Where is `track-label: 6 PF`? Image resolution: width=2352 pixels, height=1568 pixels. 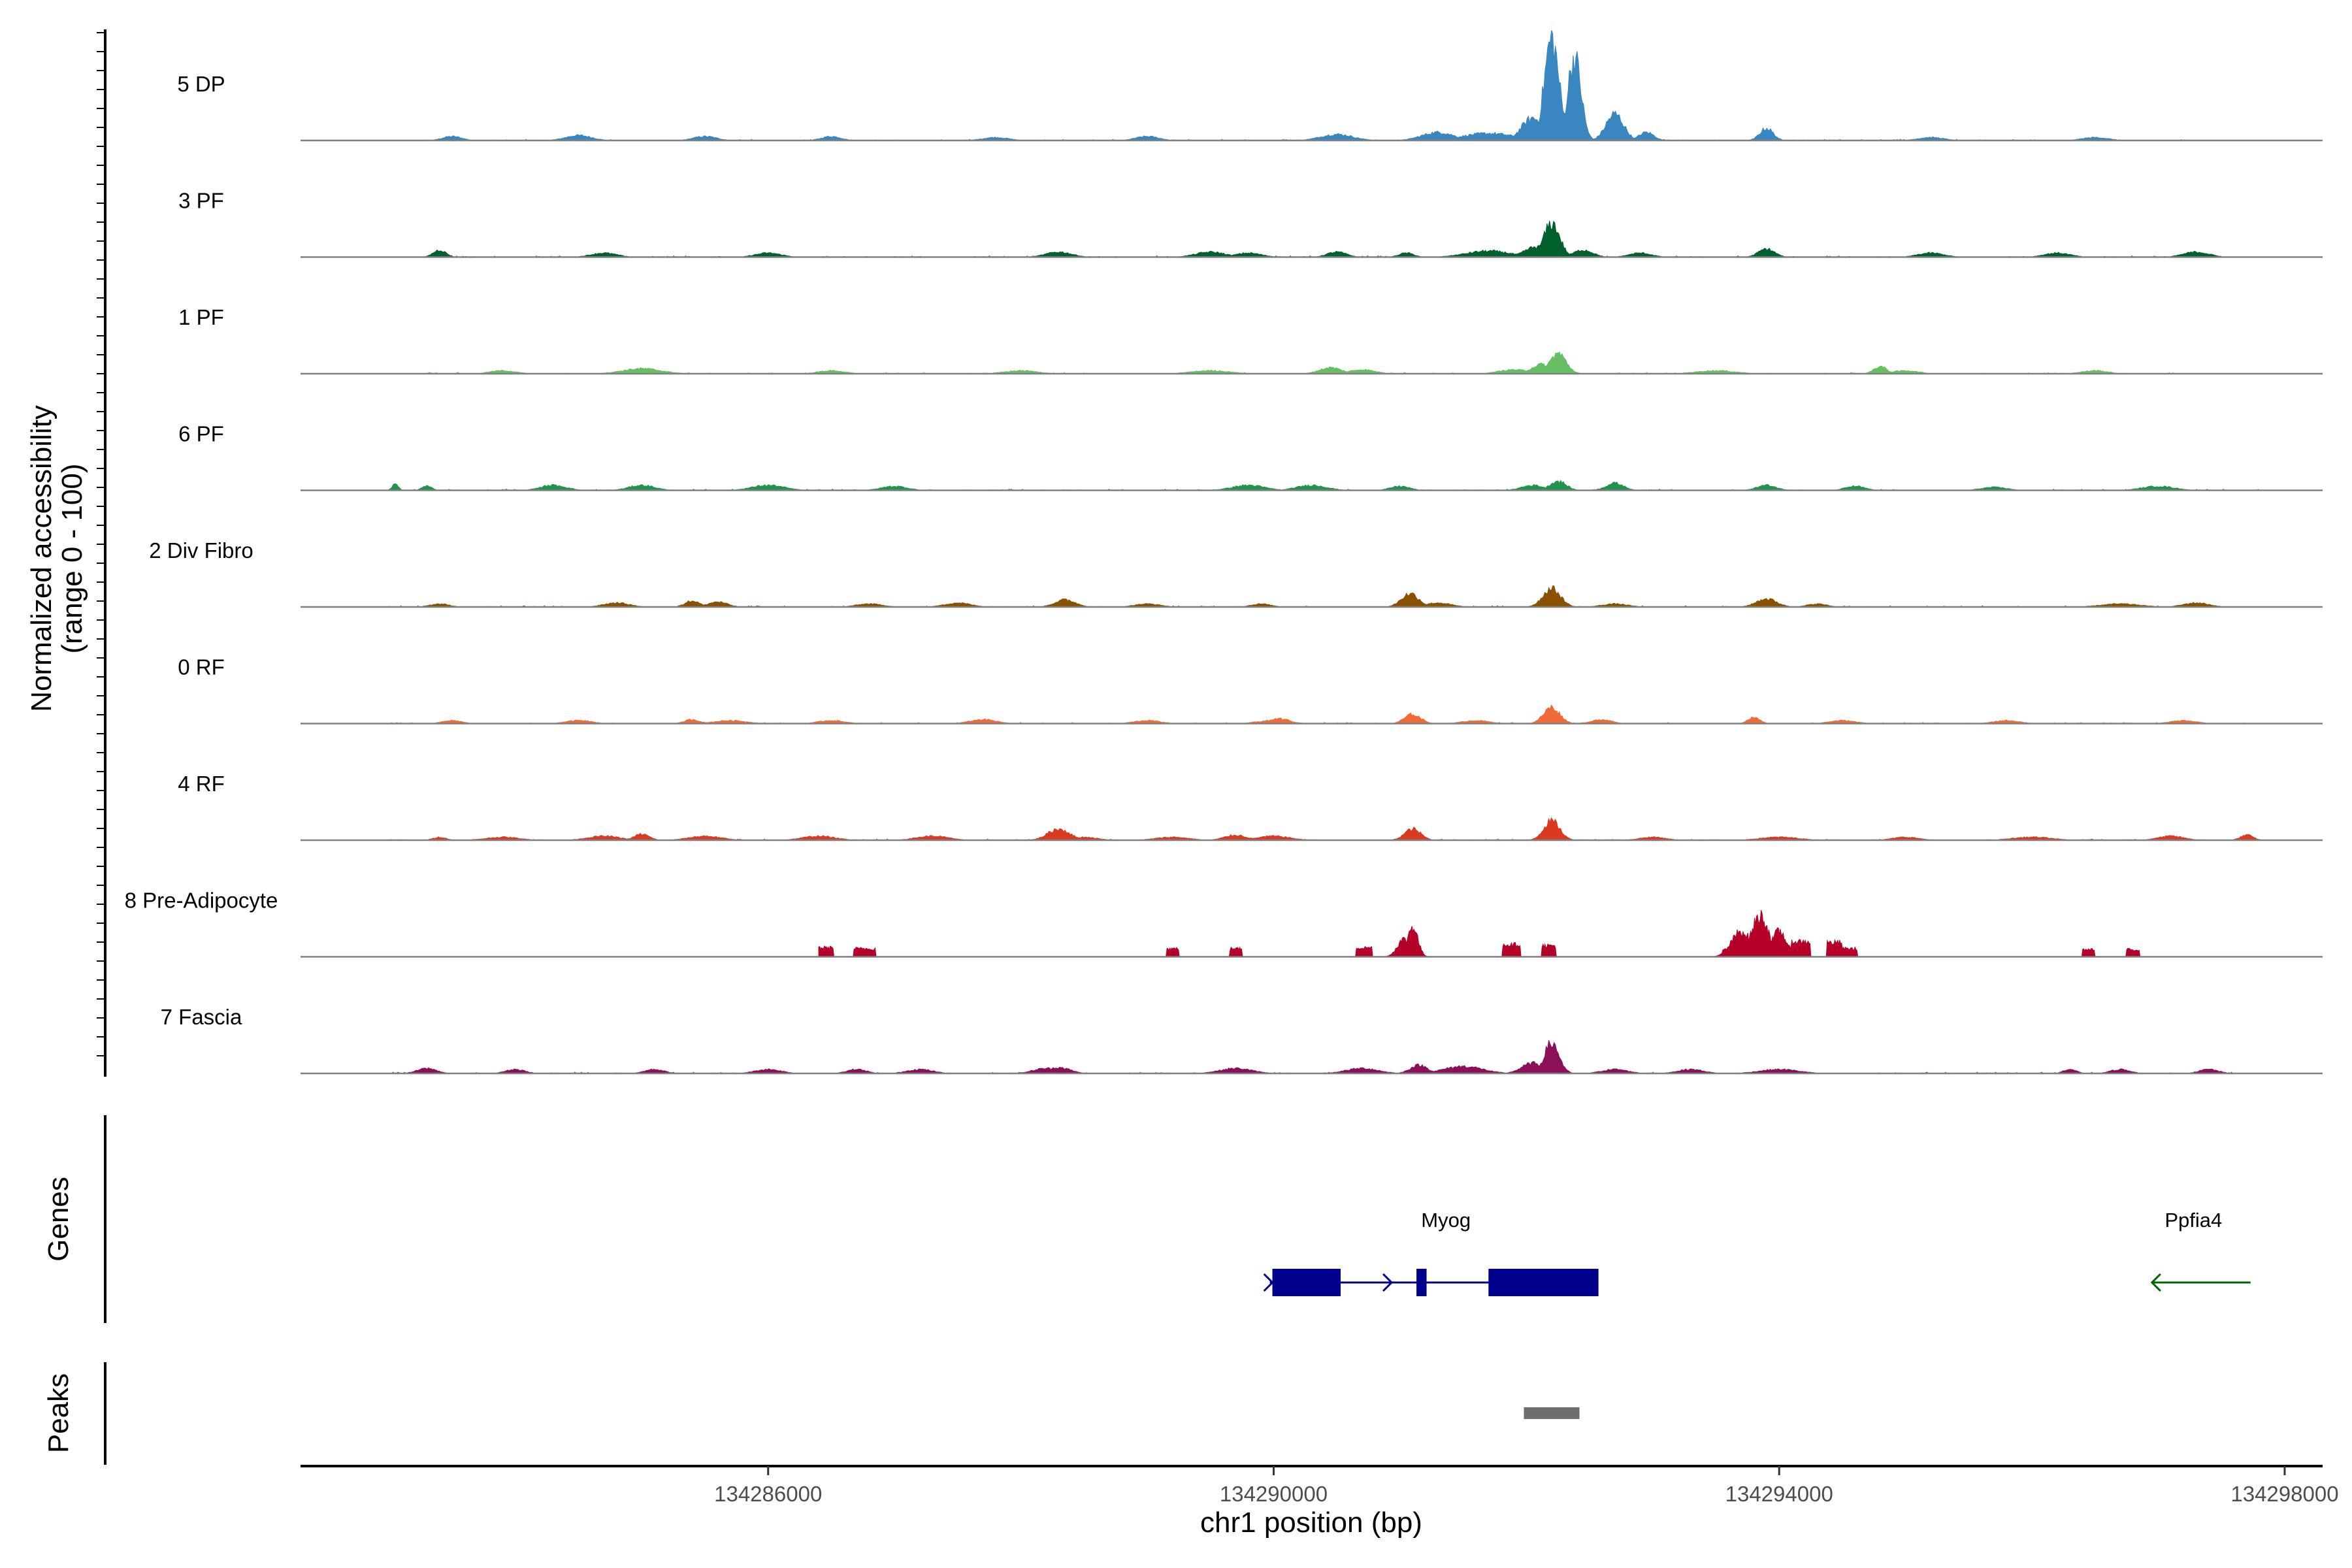
track-label: 6 PF is located at coordinates (201, 434).